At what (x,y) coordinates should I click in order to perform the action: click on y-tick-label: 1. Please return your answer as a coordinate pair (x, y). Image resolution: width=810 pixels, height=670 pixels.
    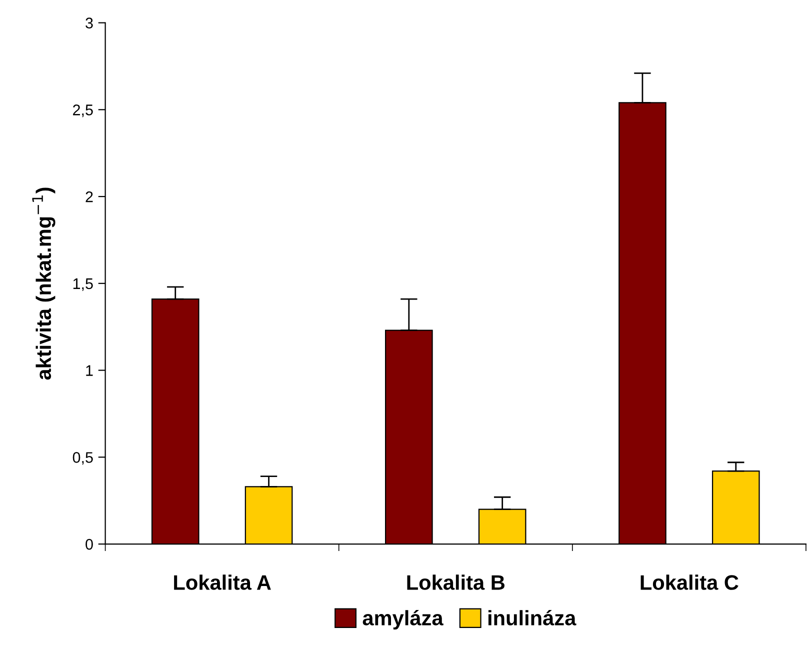
    Looking at the image, I should click on (89, 370).